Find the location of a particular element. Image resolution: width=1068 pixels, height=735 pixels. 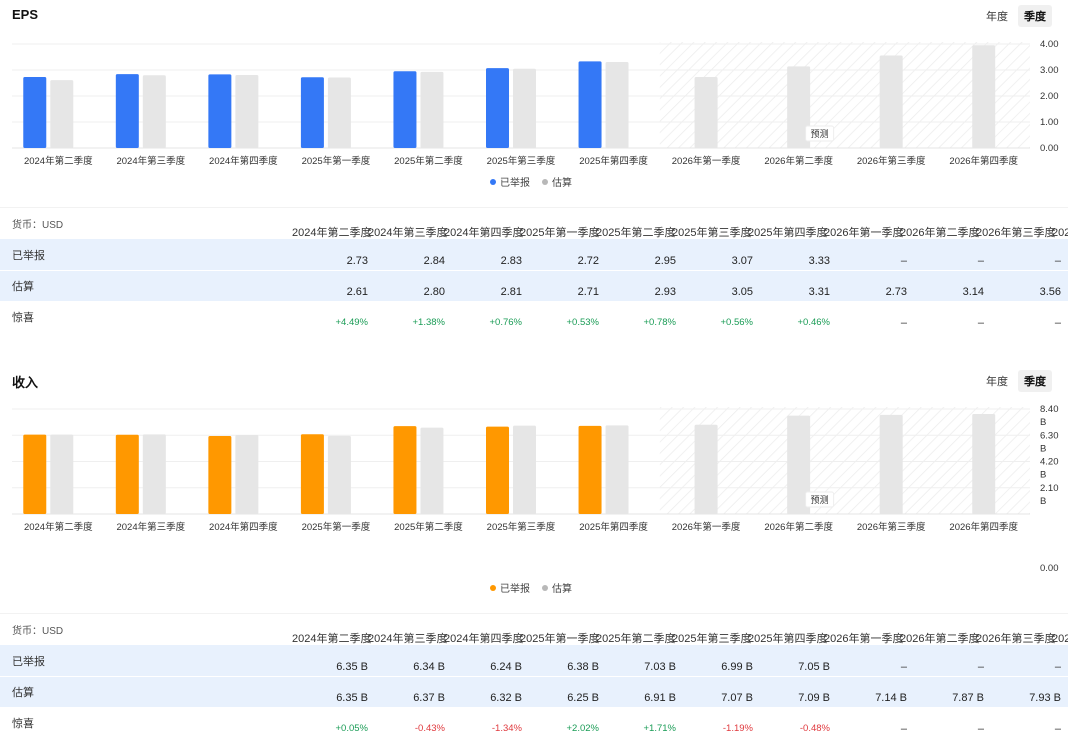

table-cell: 6.35 B is located at coordinates (352, 666).